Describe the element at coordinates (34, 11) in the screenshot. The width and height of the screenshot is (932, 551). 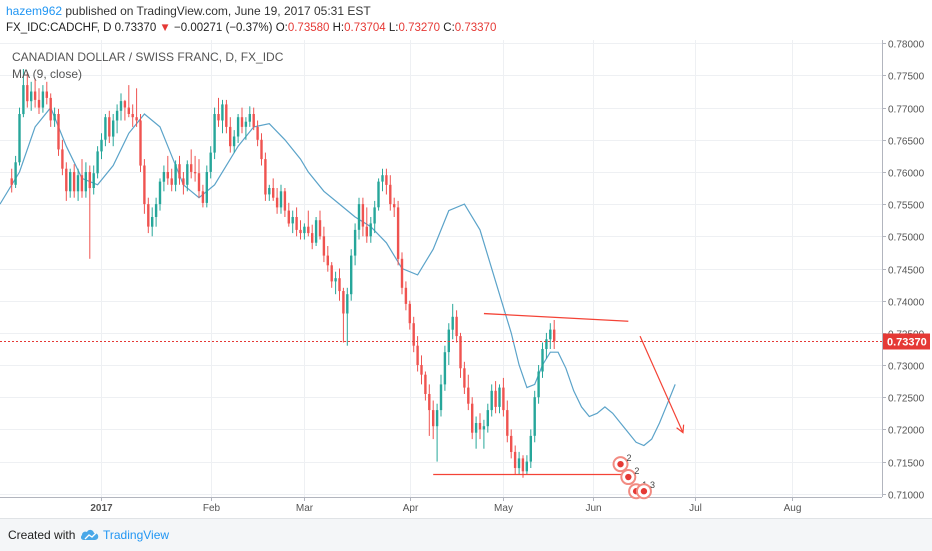
I see `author-link: hazem962` at that location.